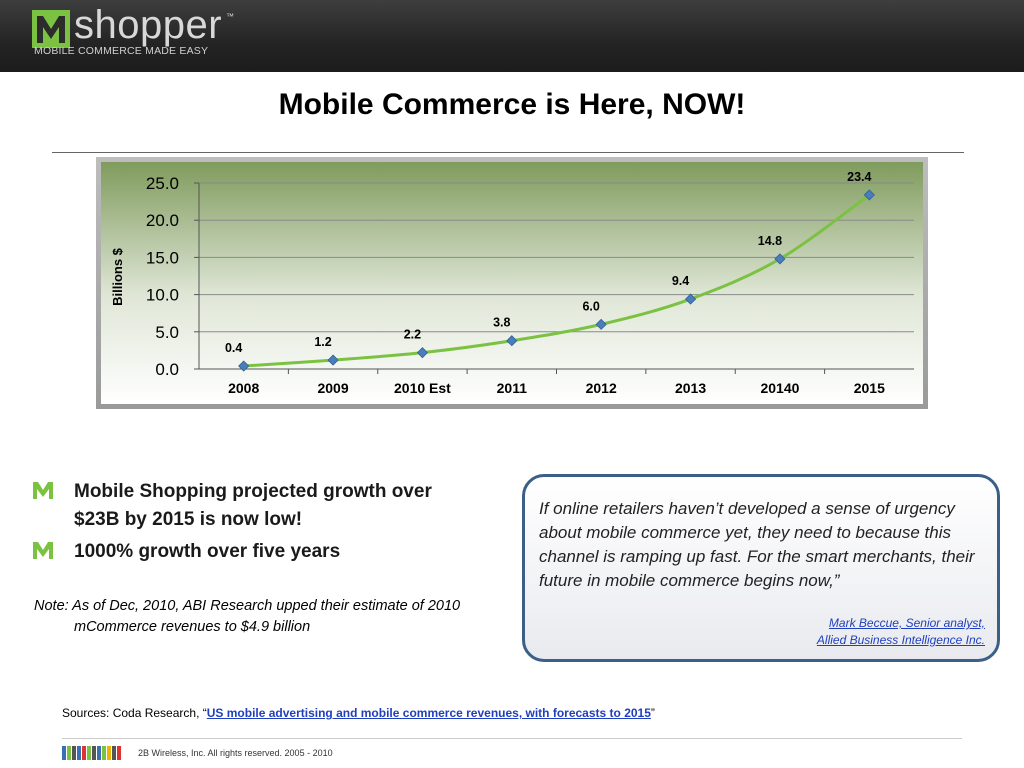  What do you see at coordinates (590, 306) in the screenshot?
I see `data-label: 6.0` at bounding box center [590, 306].